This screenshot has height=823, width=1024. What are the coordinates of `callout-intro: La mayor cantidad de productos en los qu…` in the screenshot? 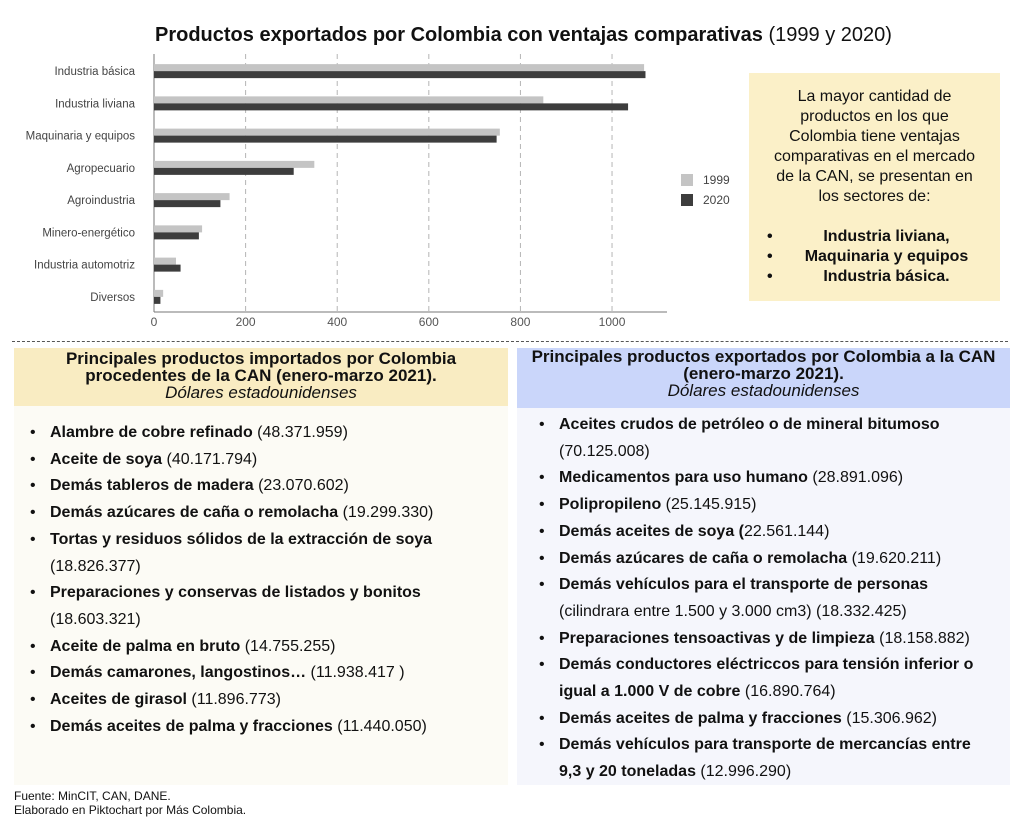 It's located at (874, 146).